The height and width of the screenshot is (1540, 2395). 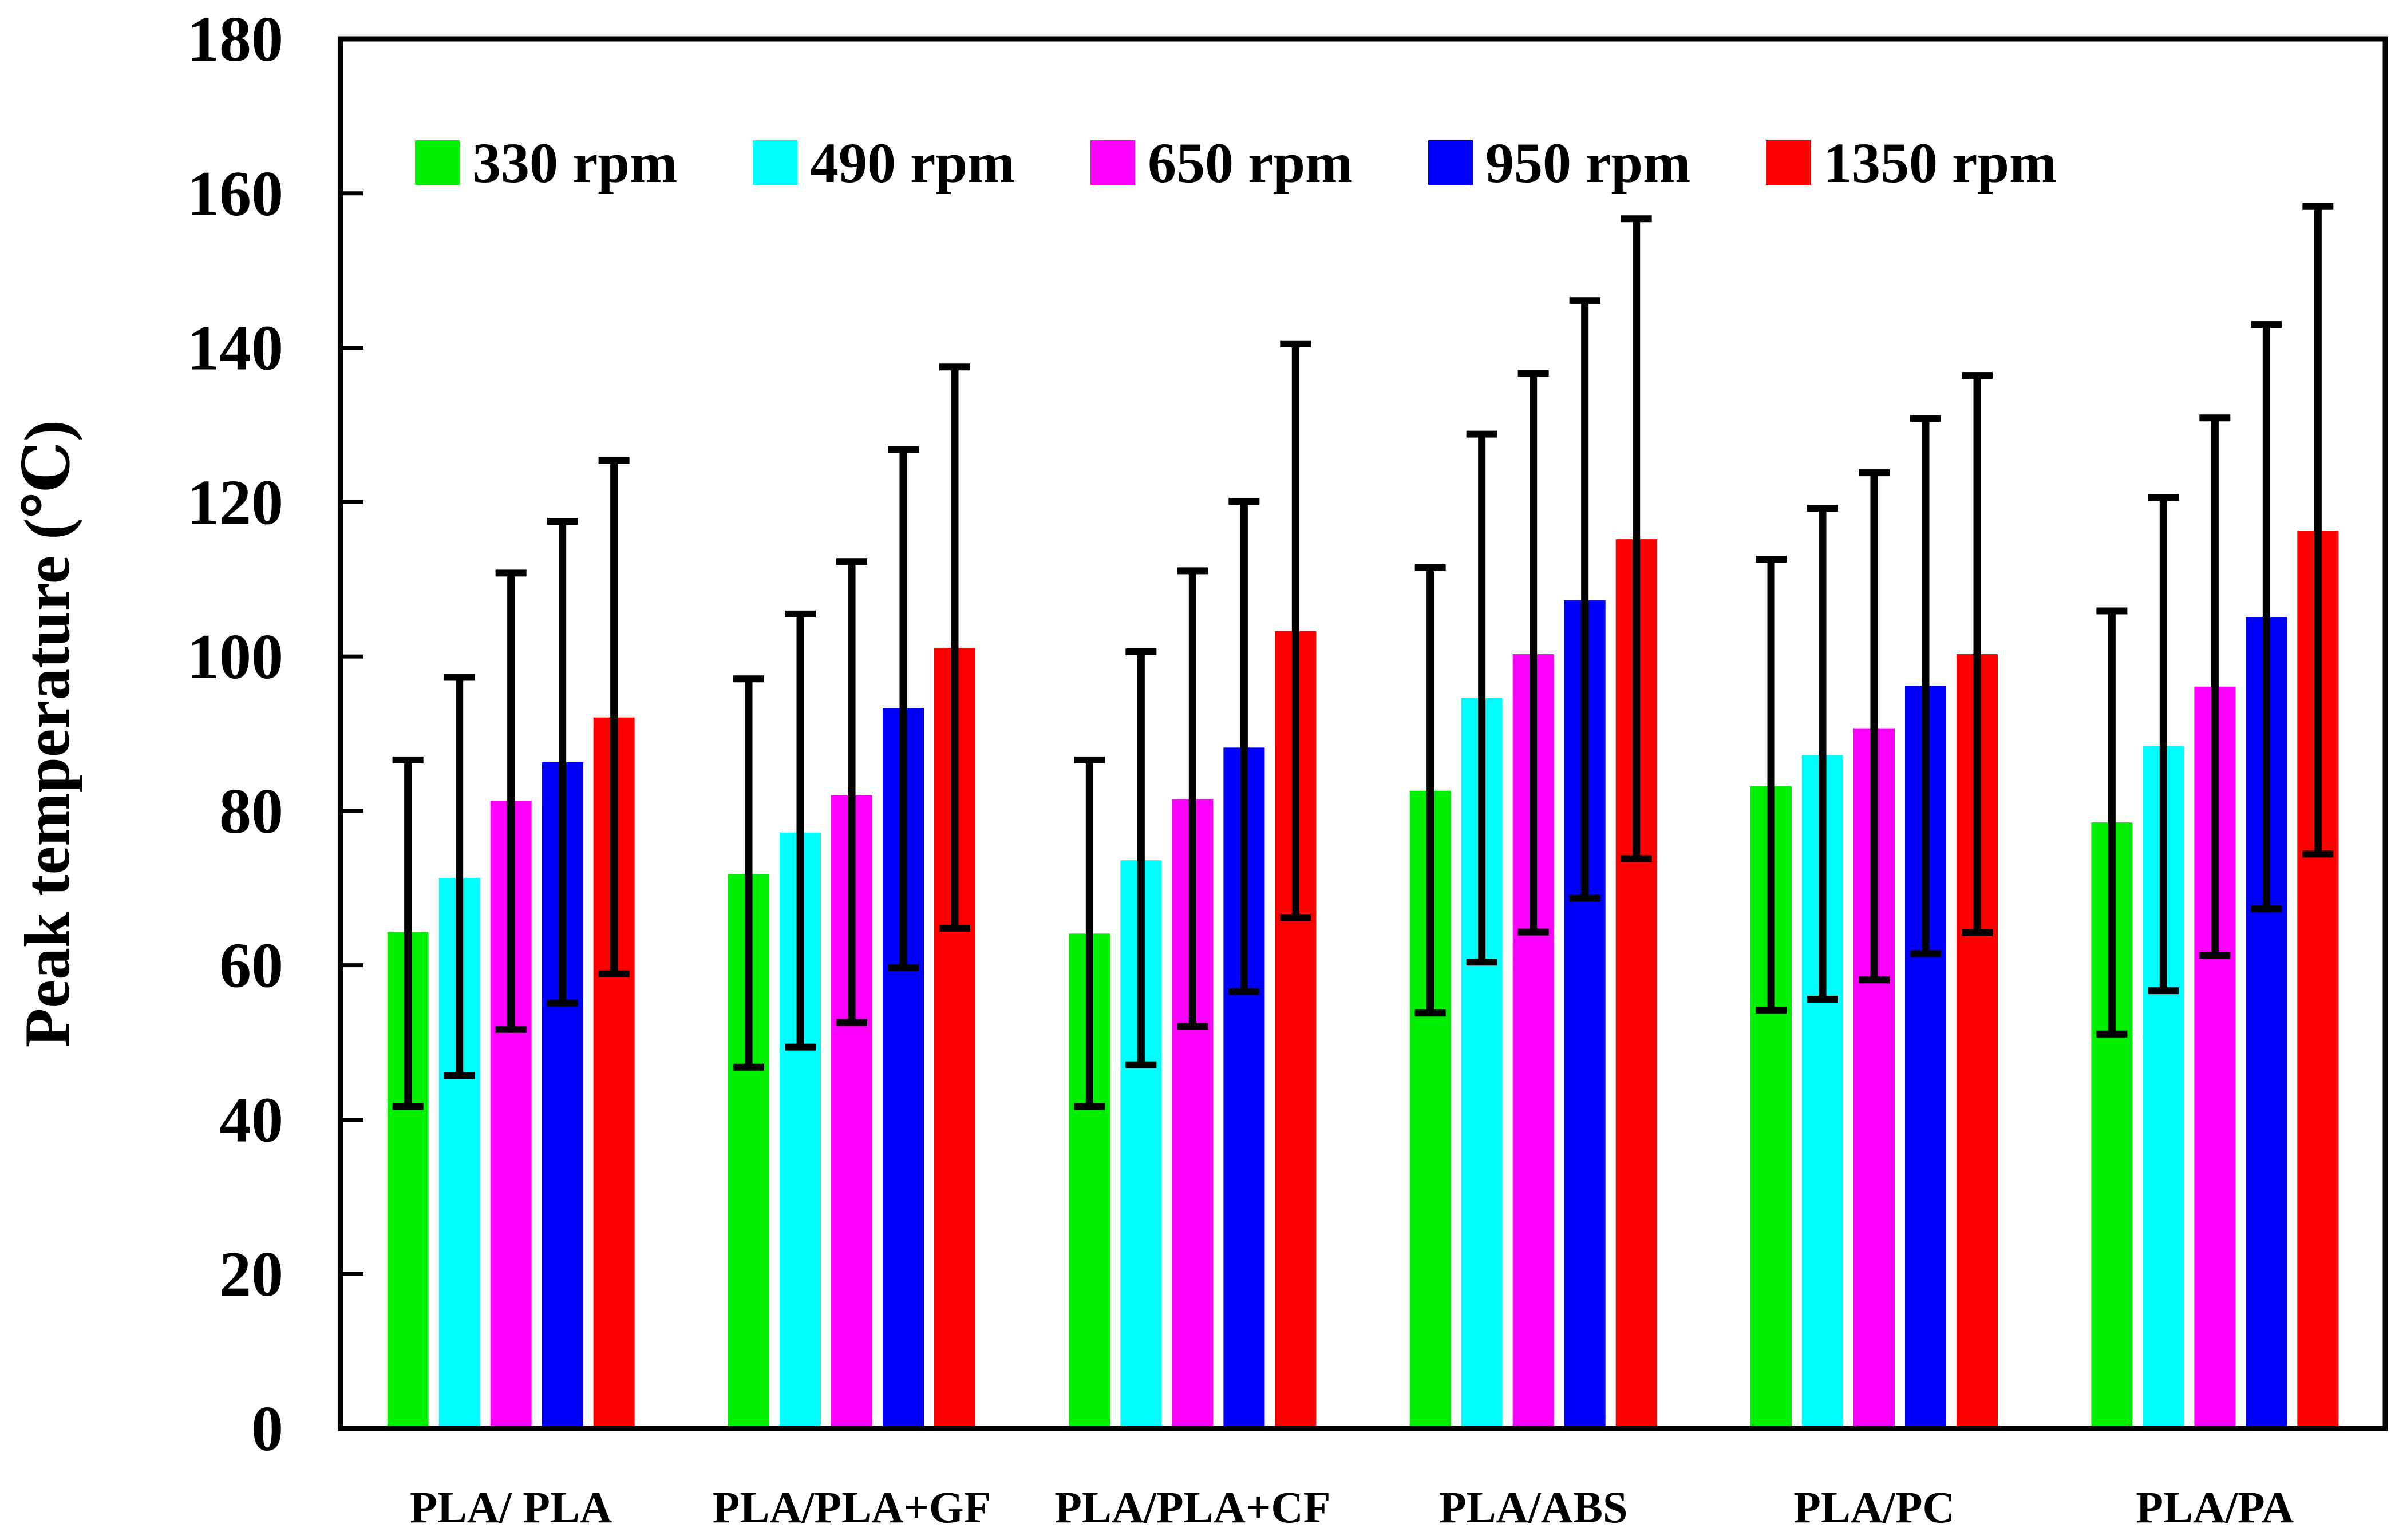 What do you see at coordinates (1874, 1507) in the screenshot?
I see `x-category-label: PLA/PC` at bounding box center [1874, 1507].